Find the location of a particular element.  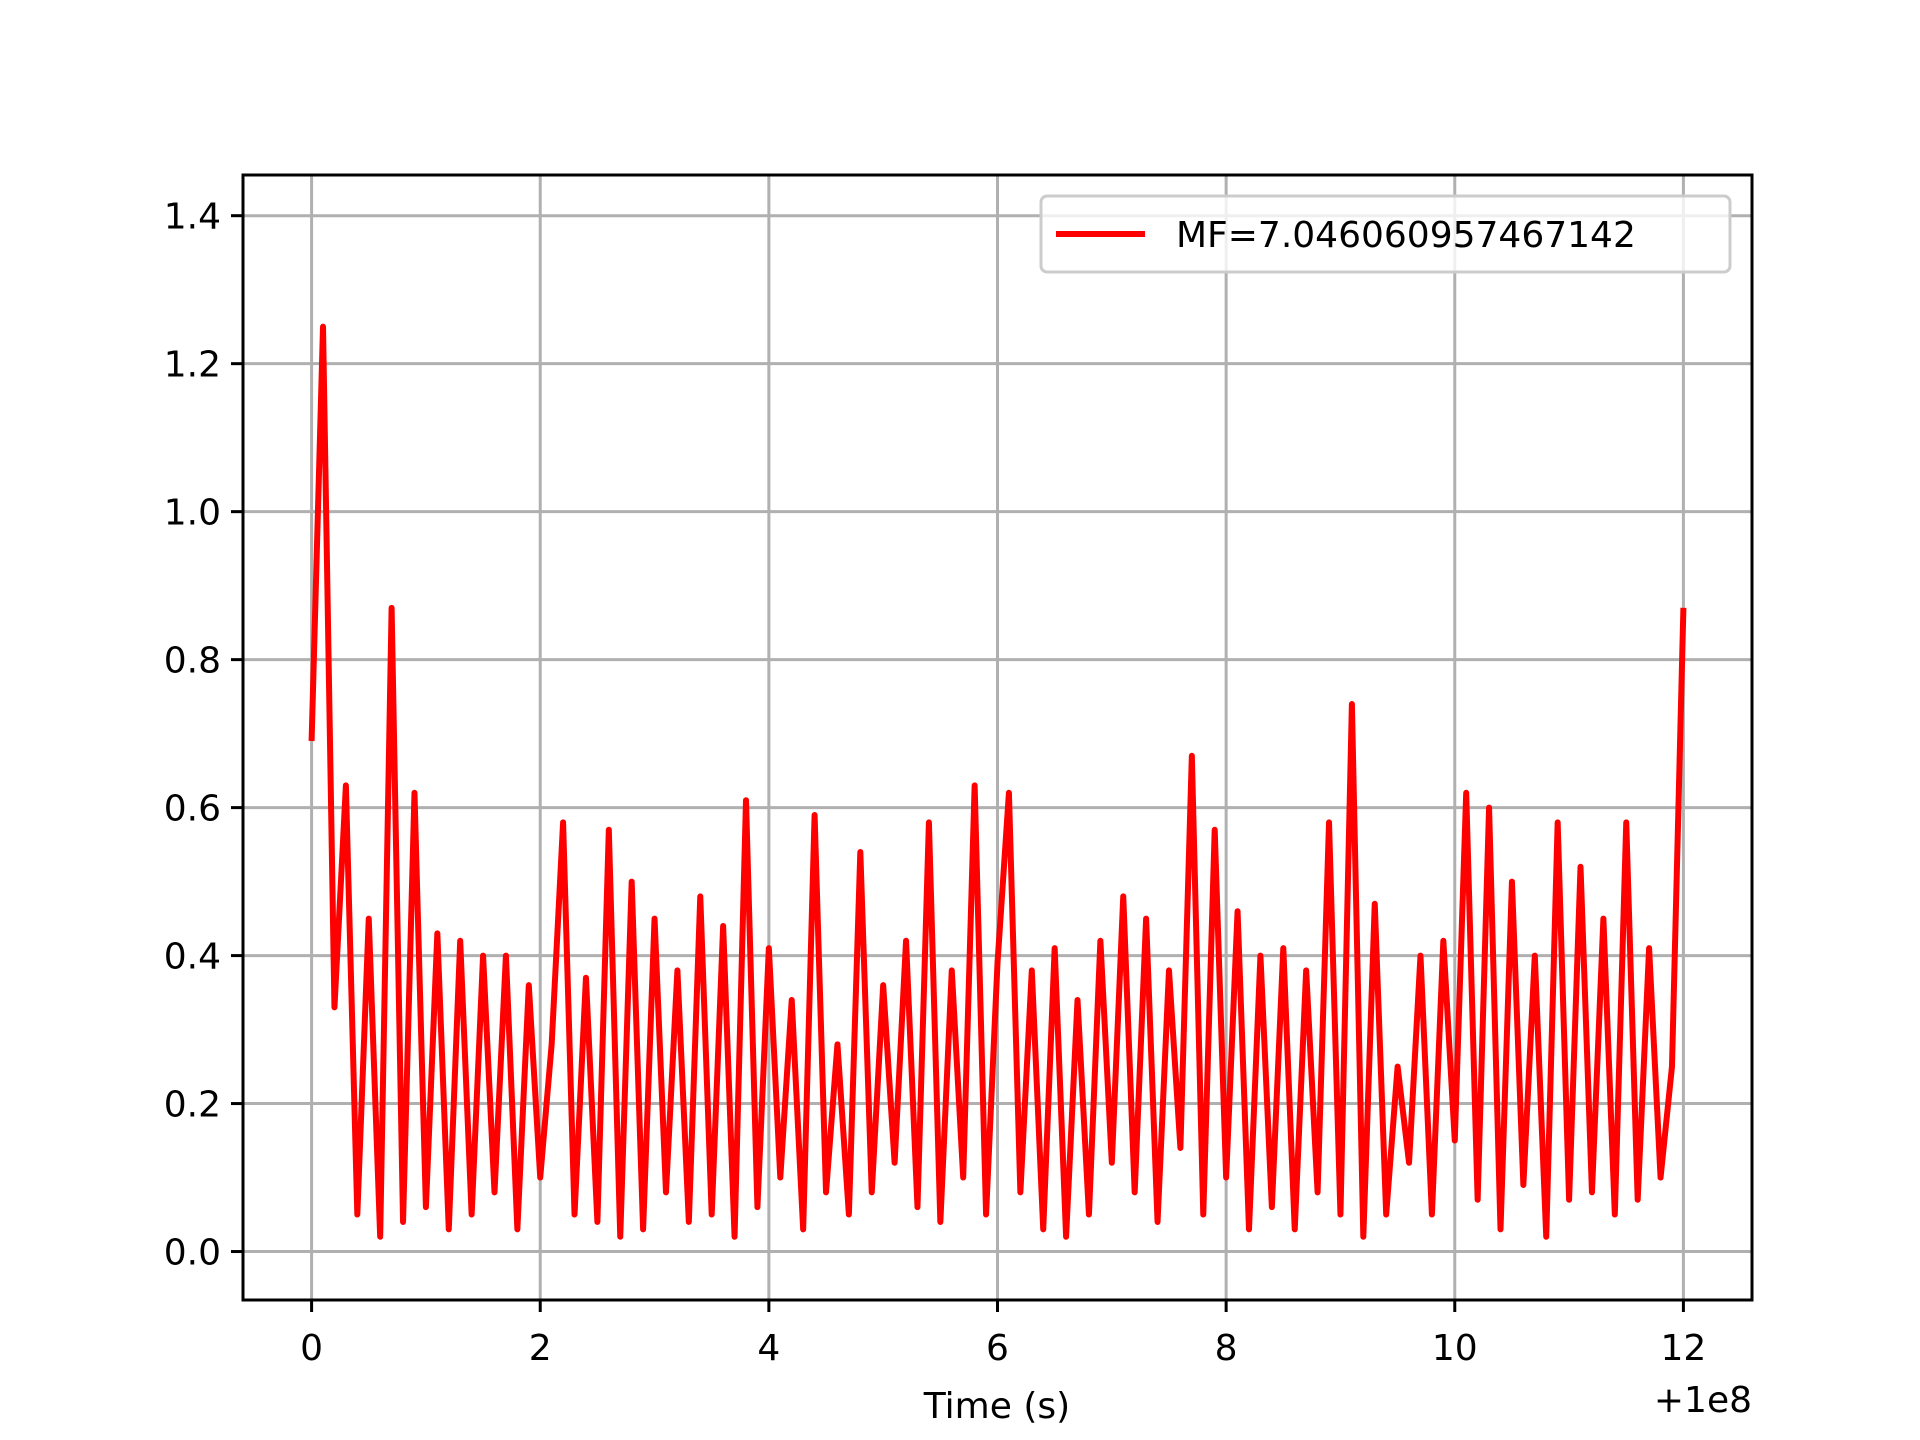

y-tick-label: 0.6 is located at coordinates (192, 809).